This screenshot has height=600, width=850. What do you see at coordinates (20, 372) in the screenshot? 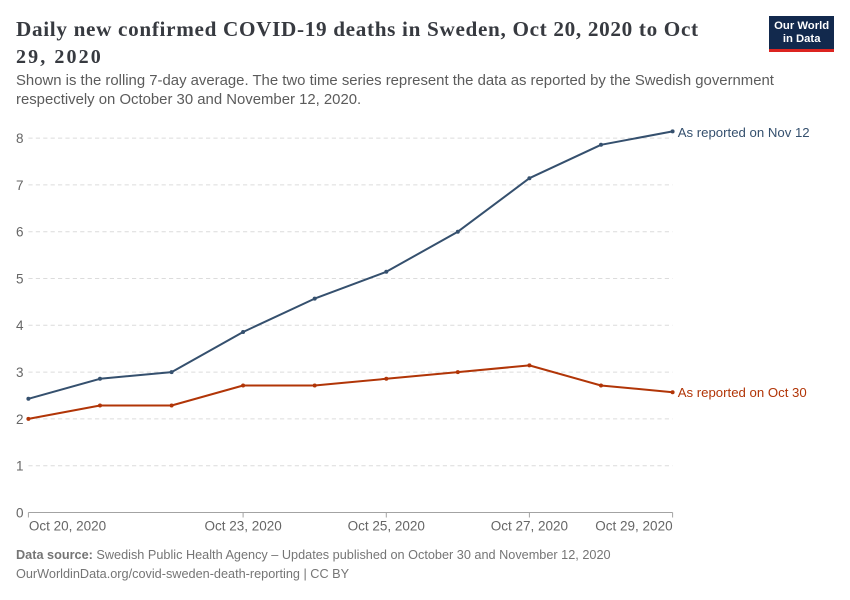
I see `svg-text: 3` at bounding box center [20, 372].